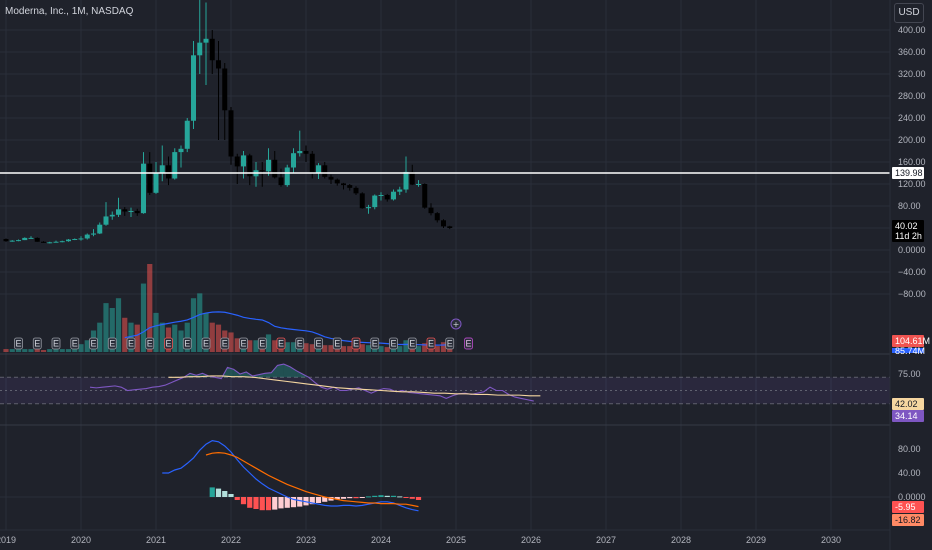 The height and width of the screenshot is (550, 932). What do you see at coordinates (912, 250) in the screenshot?
I see `price-axis-tick: 0.0000` at bounding box center [912, 250].